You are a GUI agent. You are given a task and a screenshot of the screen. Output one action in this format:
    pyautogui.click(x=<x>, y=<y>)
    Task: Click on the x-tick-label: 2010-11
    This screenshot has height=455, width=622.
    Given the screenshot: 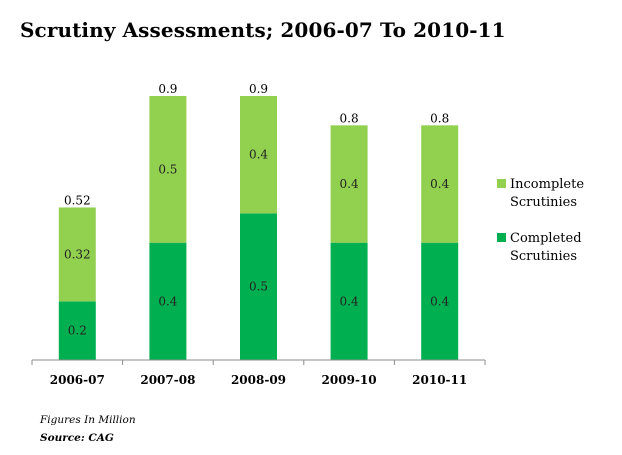 What is the action you would take?
    pyautogui.click(x=439, y=380)
    